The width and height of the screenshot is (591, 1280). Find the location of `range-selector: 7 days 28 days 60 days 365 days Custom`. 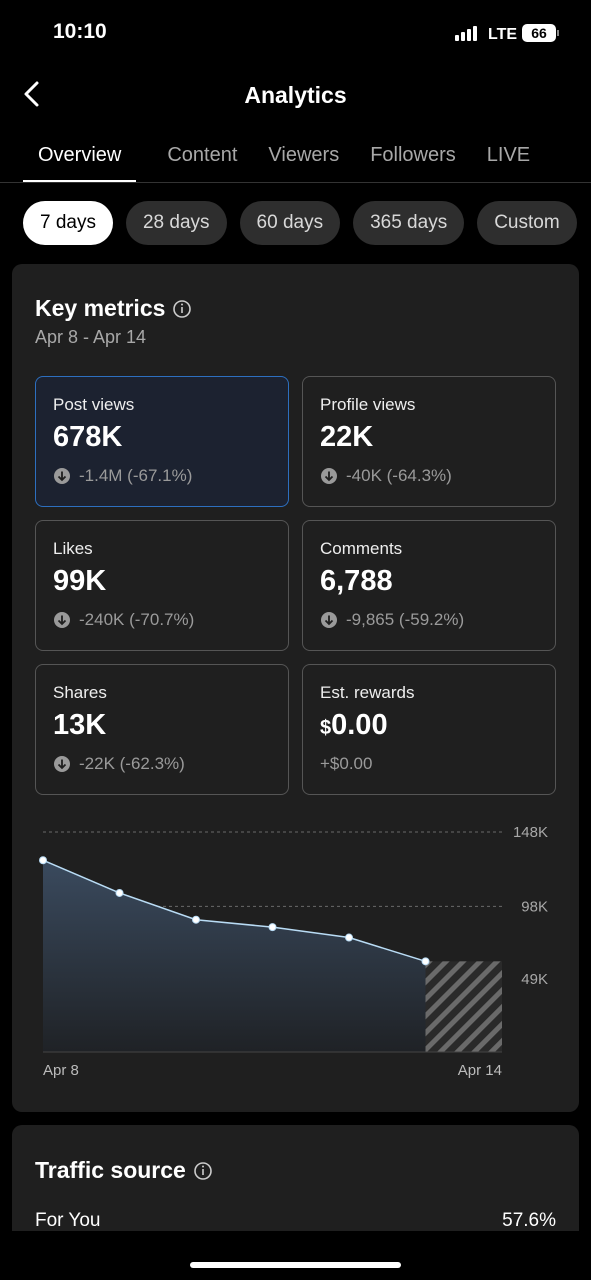

range-selector: 7 days 28 days 60 days 365 days Custom is located at coordinates (306, 223).